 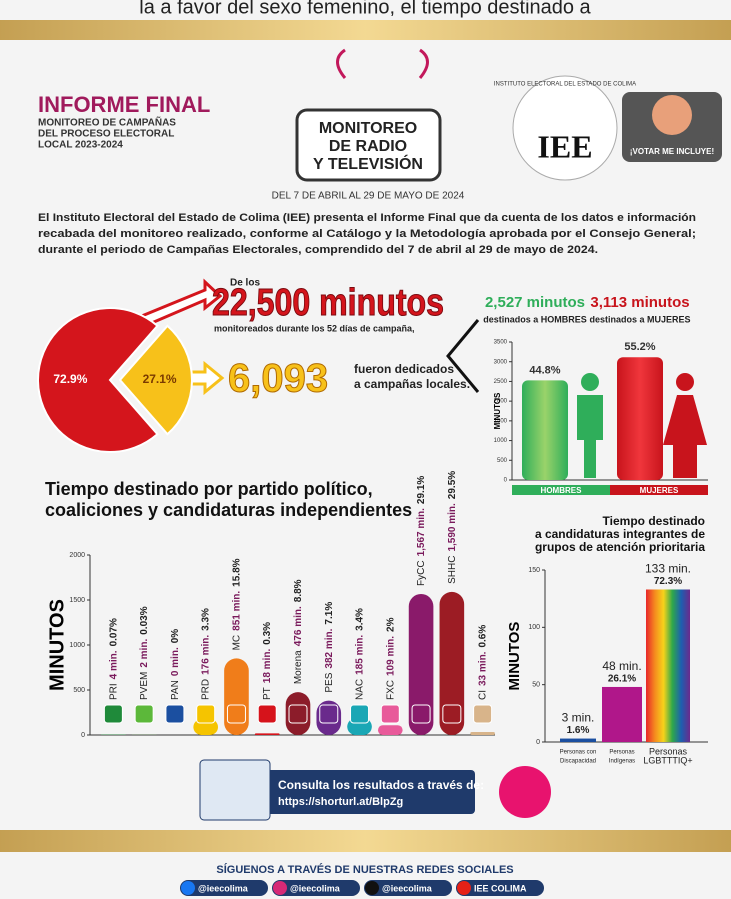 I want to click on party-label: MC 851 min. 15.8%, so click(x=236, y=604).